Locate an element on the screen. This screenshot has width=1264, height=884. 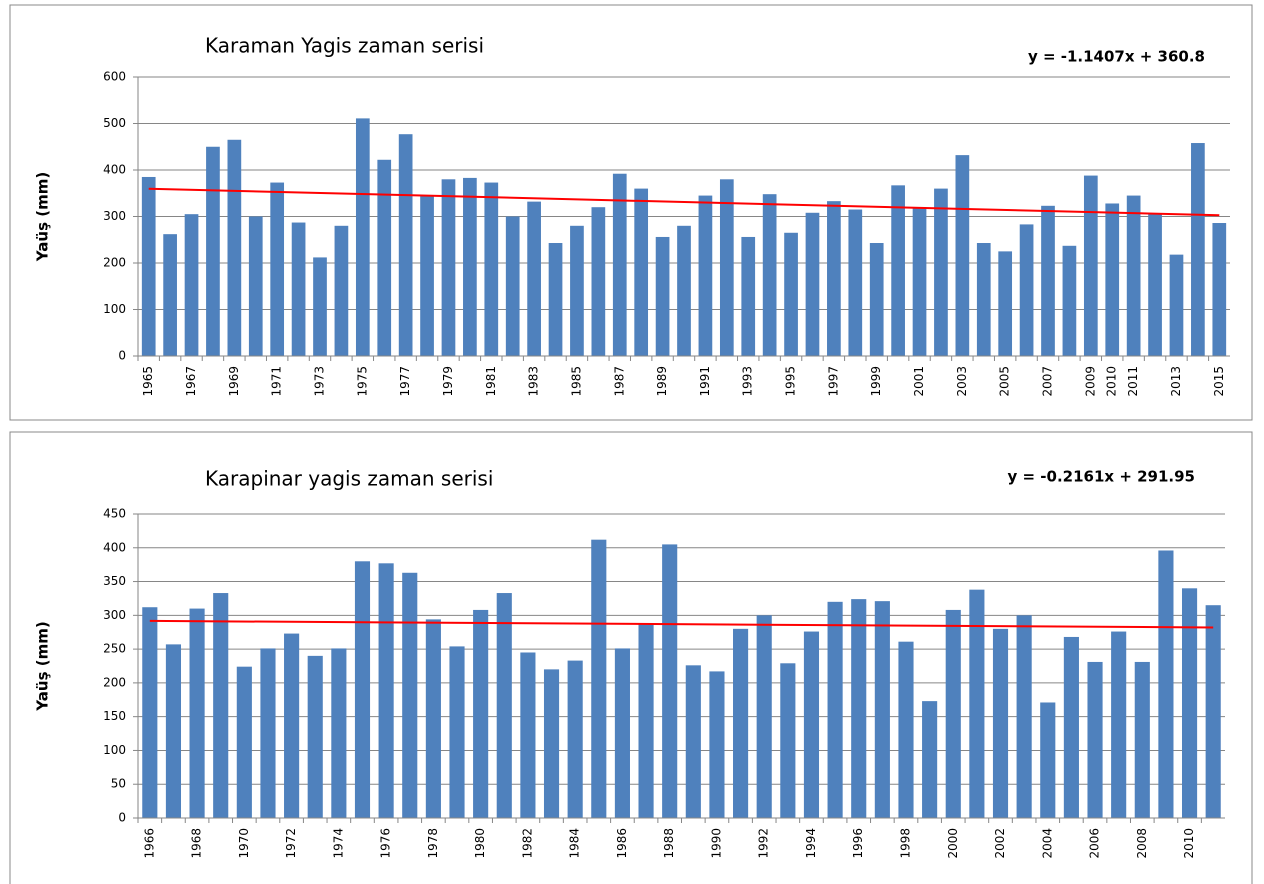
y-tick-label: 350 is located at coordinates (114, 581).